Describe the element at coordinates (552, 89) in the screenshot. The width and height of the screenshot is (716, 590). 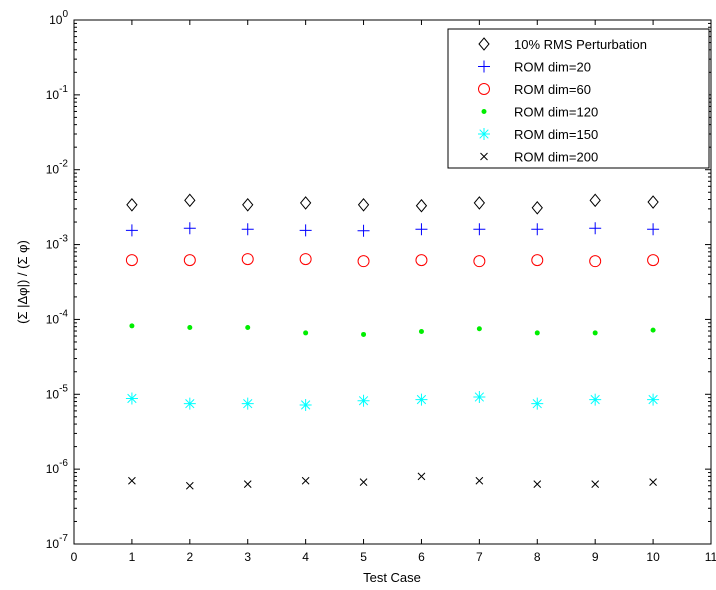
I see `legend-label: ROM dim=60` at that location.